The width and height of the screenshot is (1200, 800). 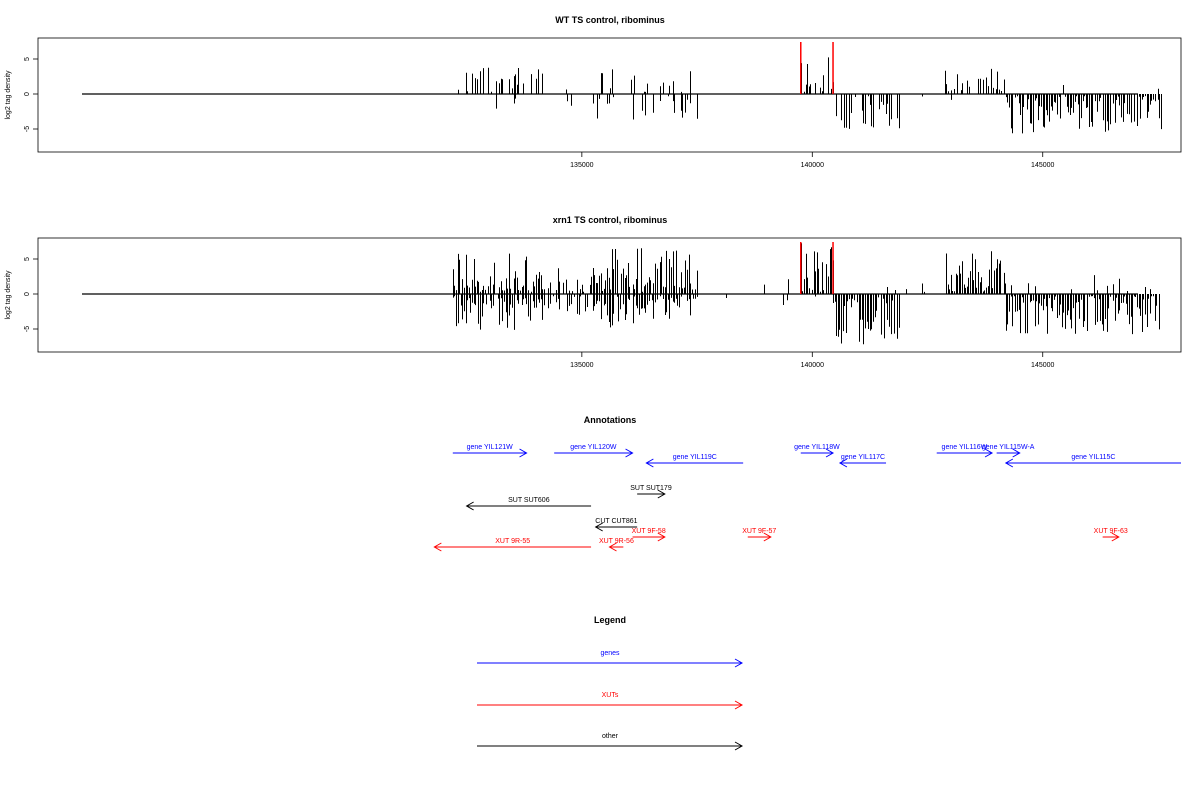 What do you see at coordinates (610, 653) in the screenshot?
I see `legend-label-genes: genes` at bounding box center [610, 653].